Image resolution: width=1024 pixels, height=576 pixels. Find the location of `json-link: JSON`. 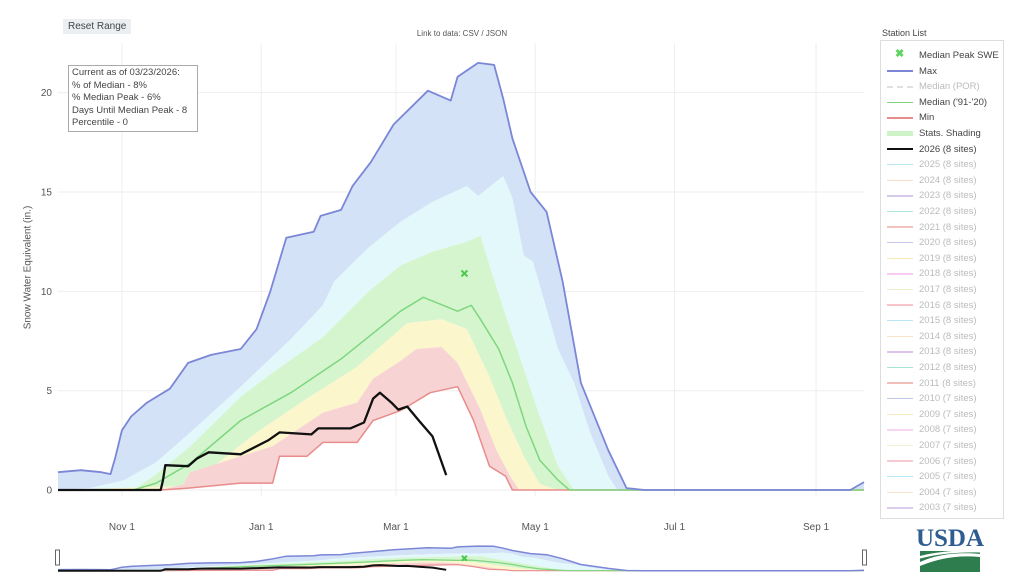

json-link: JSON is located at coordinates (496, 33).